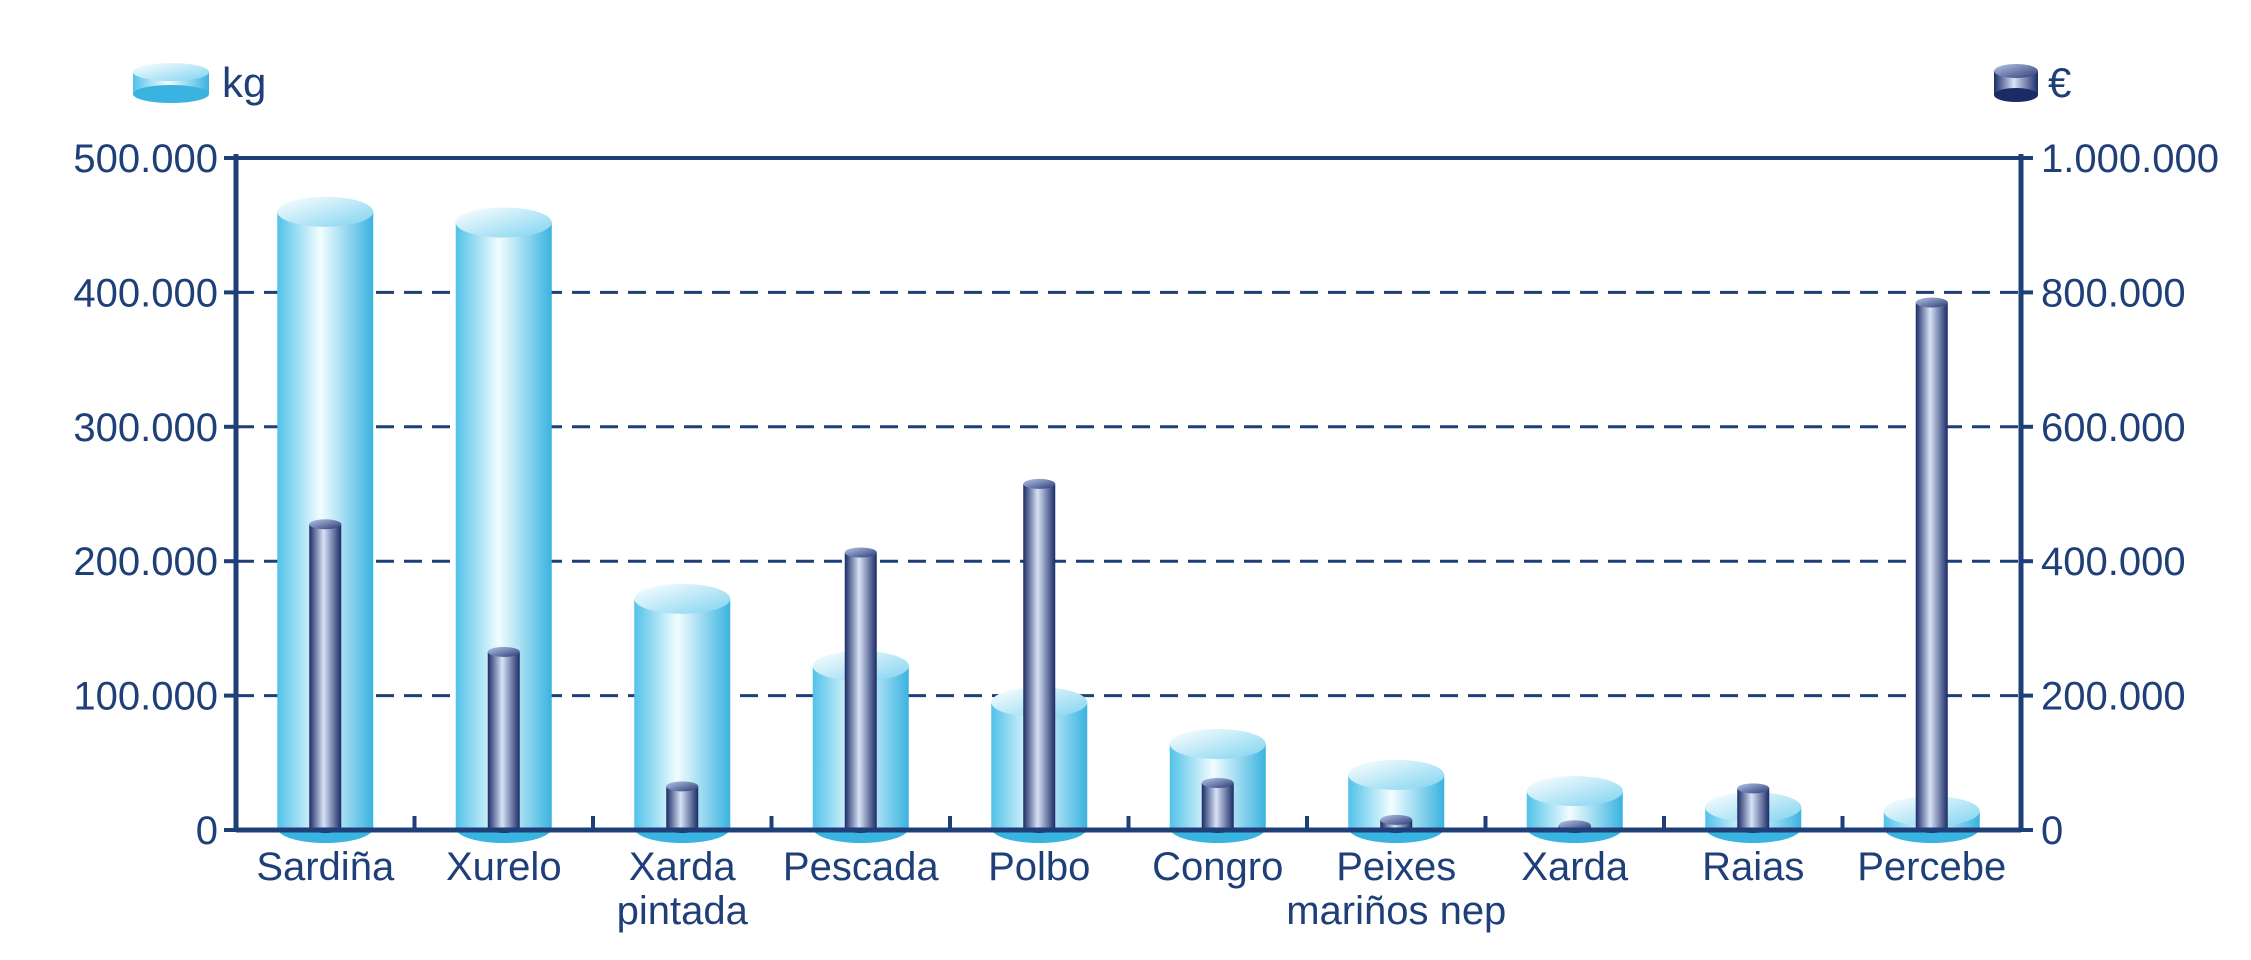  Describe the element at coordinates (145, 159) in the screenshot. I see `left-tick-label: 500.000` at that location.